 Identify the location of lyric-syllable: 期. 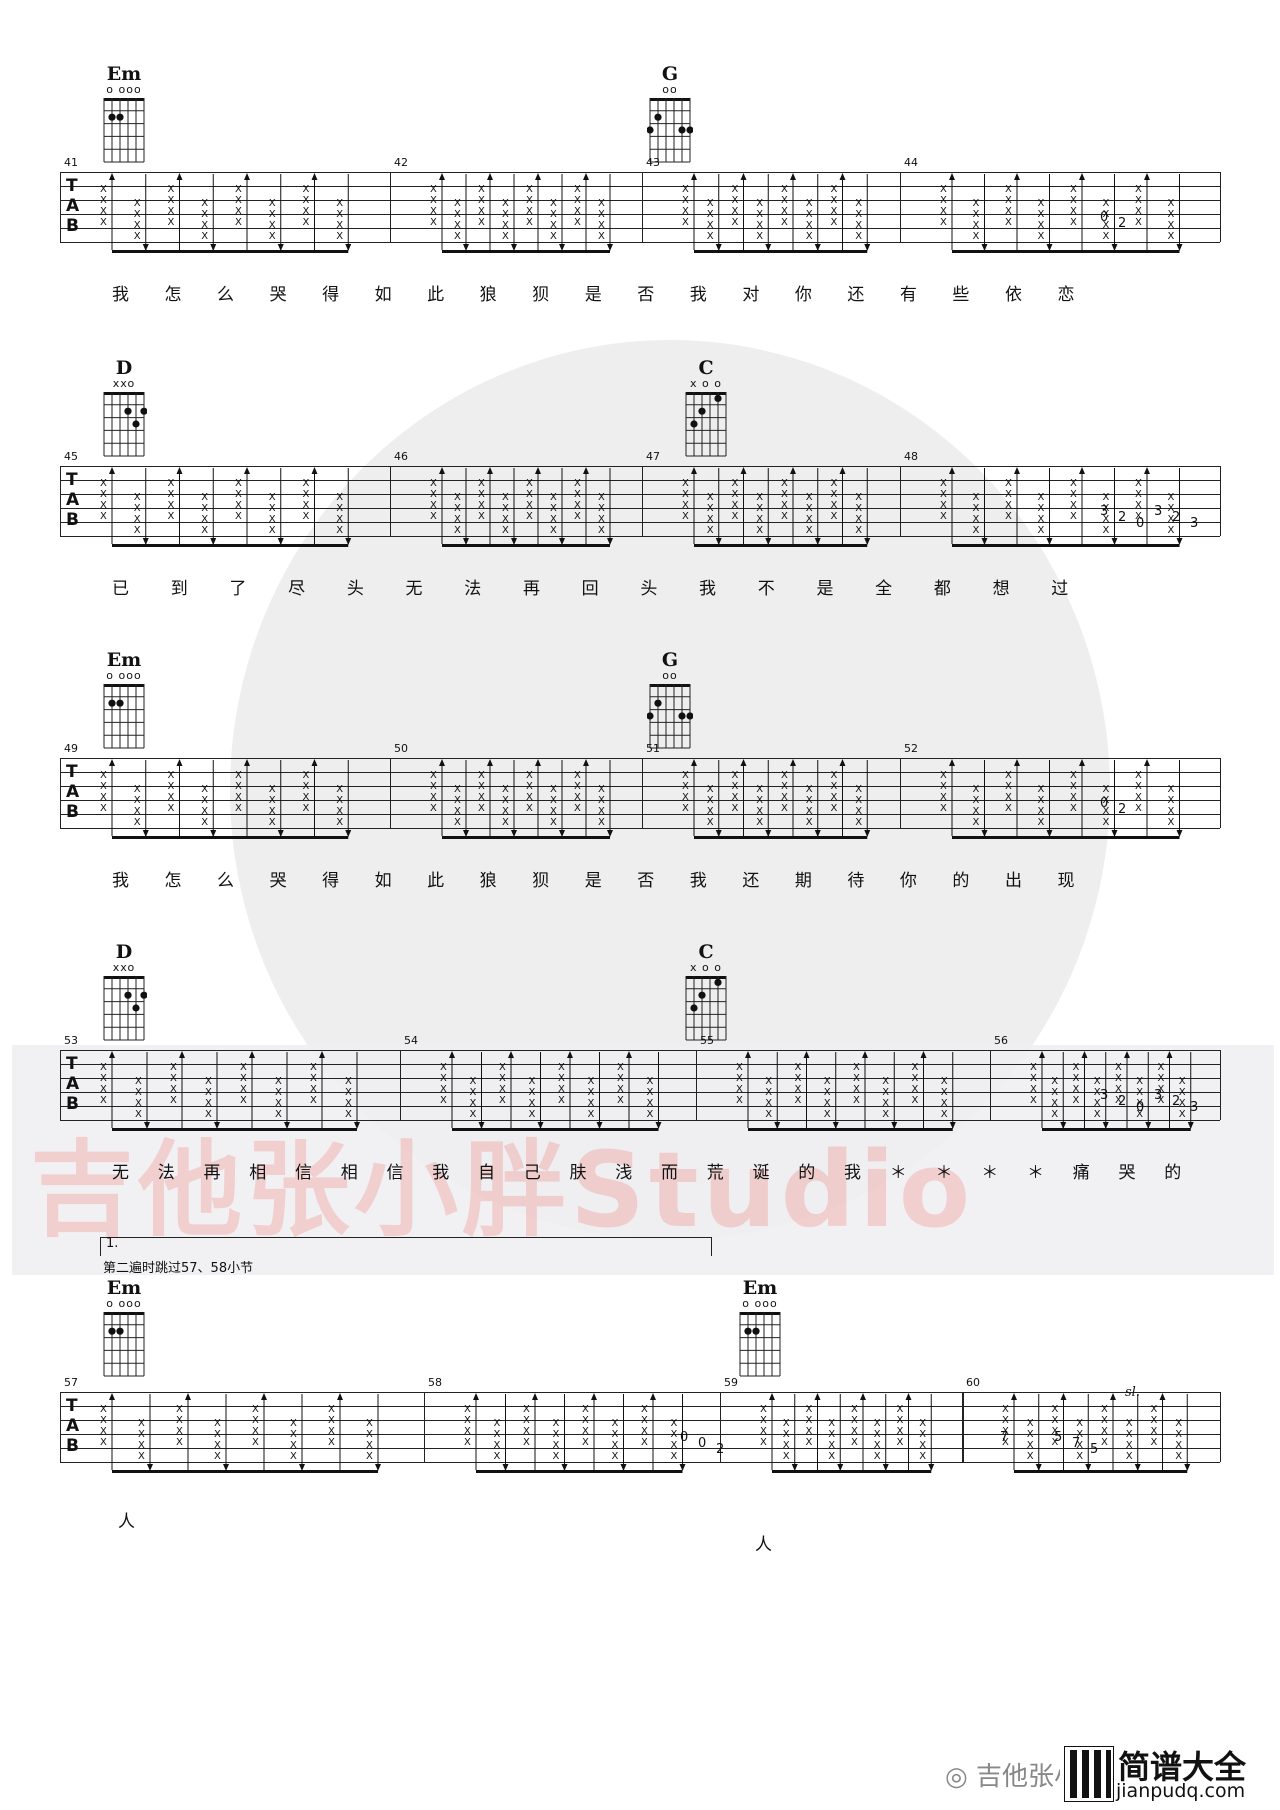
(804, 881).